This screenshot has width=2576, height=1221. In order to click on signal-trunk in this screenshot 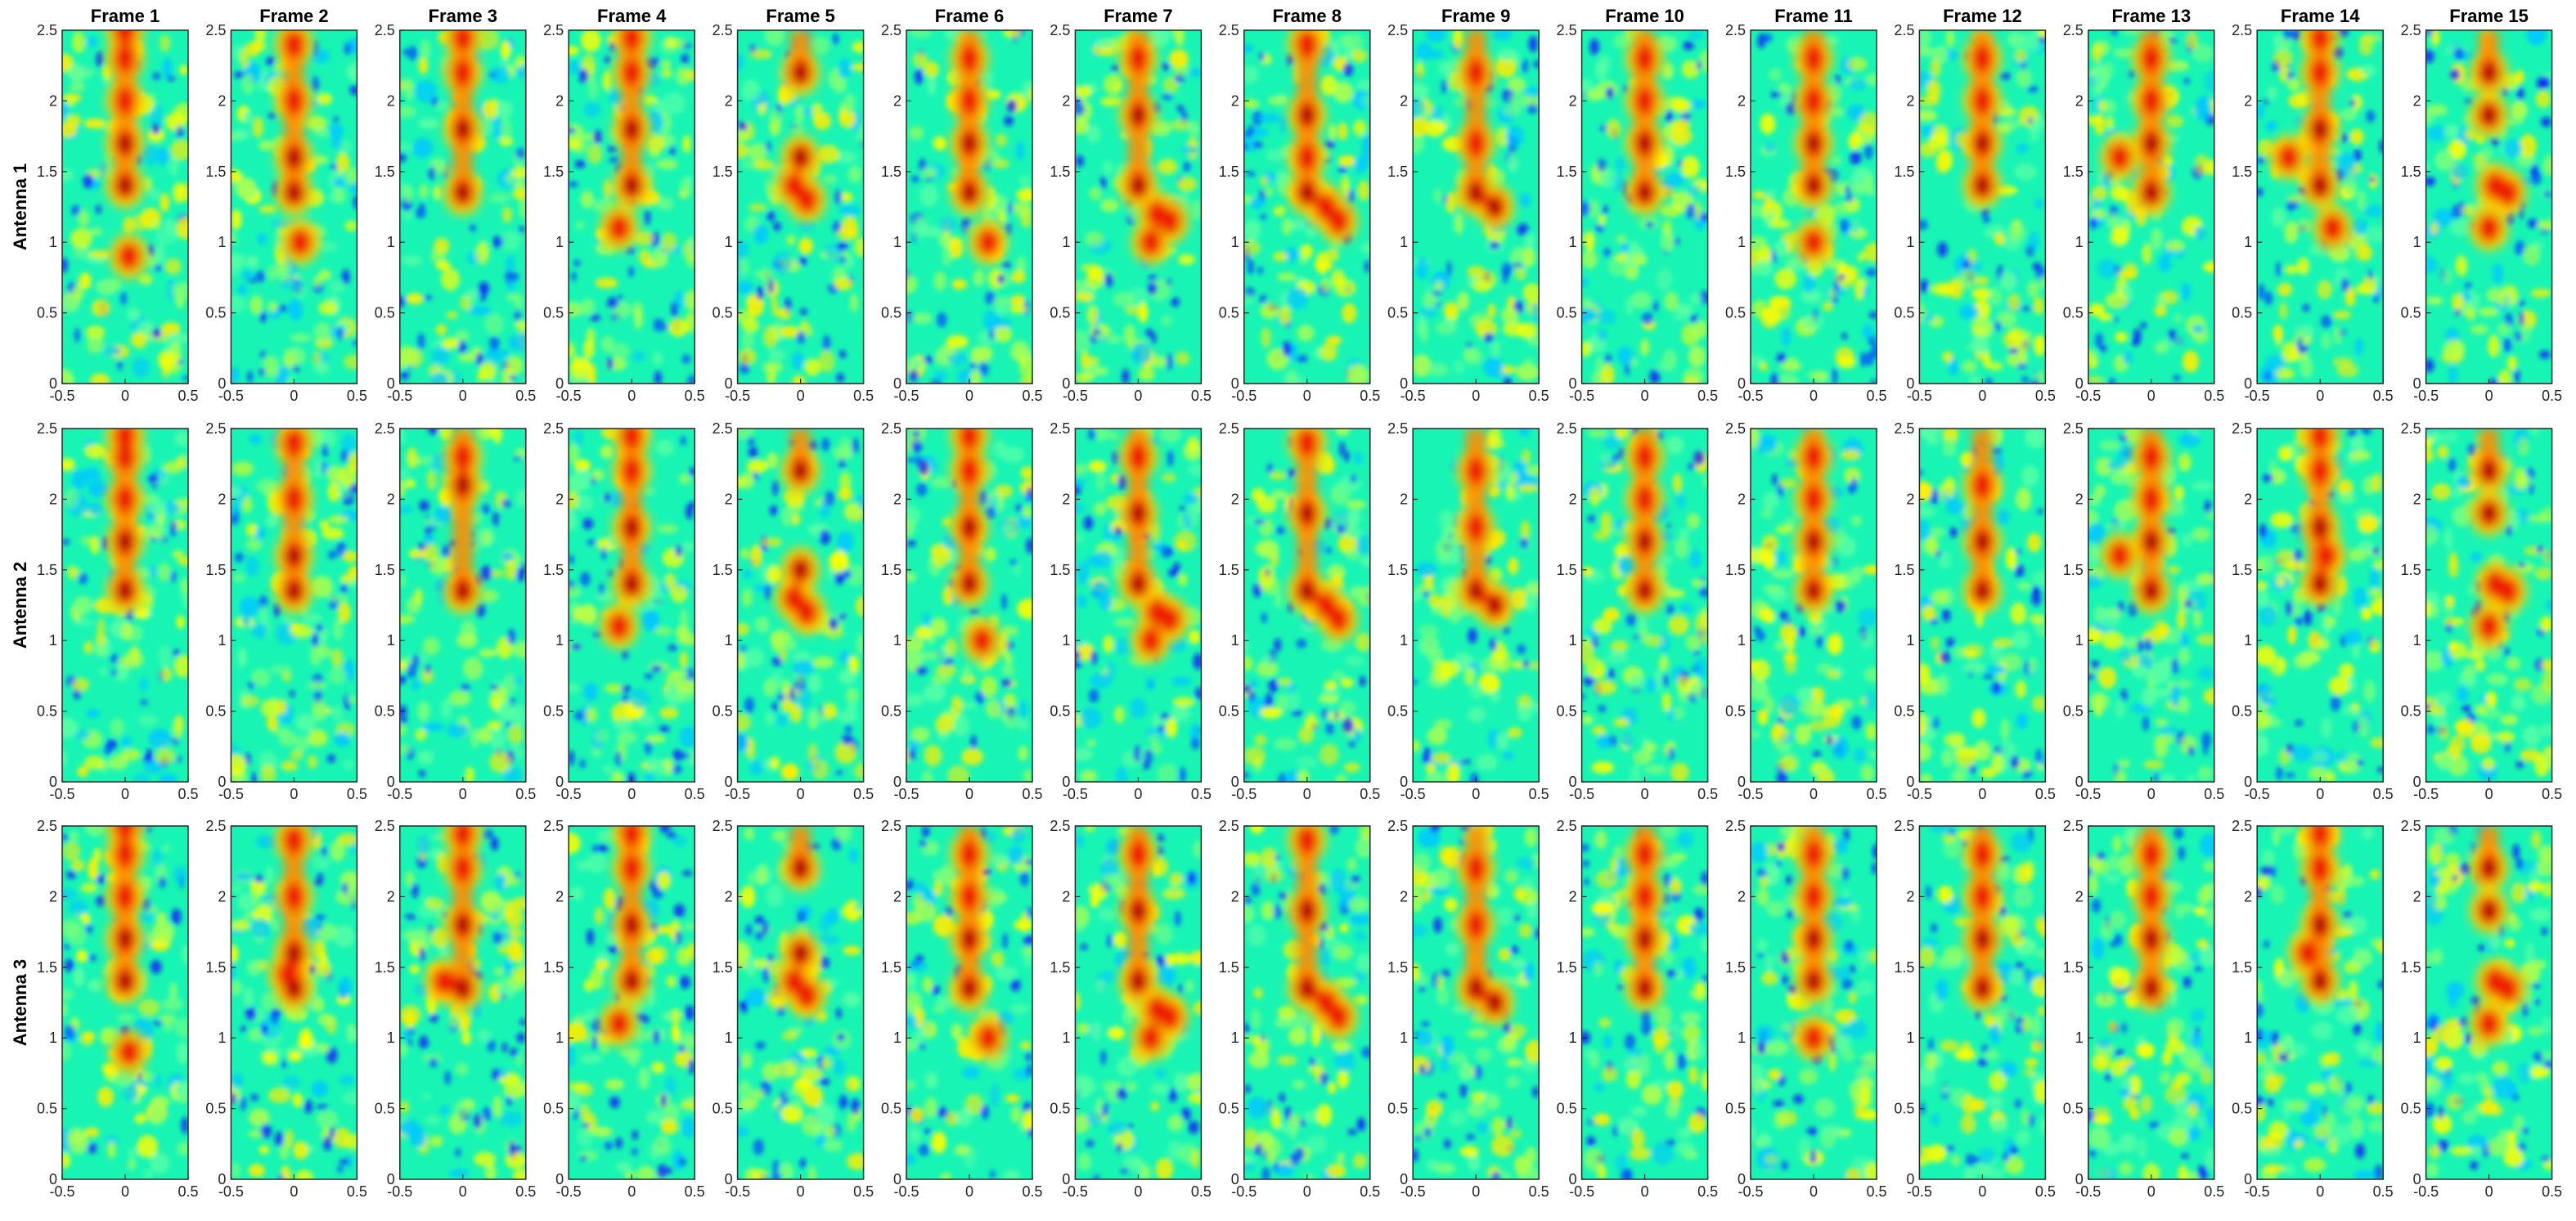, I will do `click(969, 507)`.